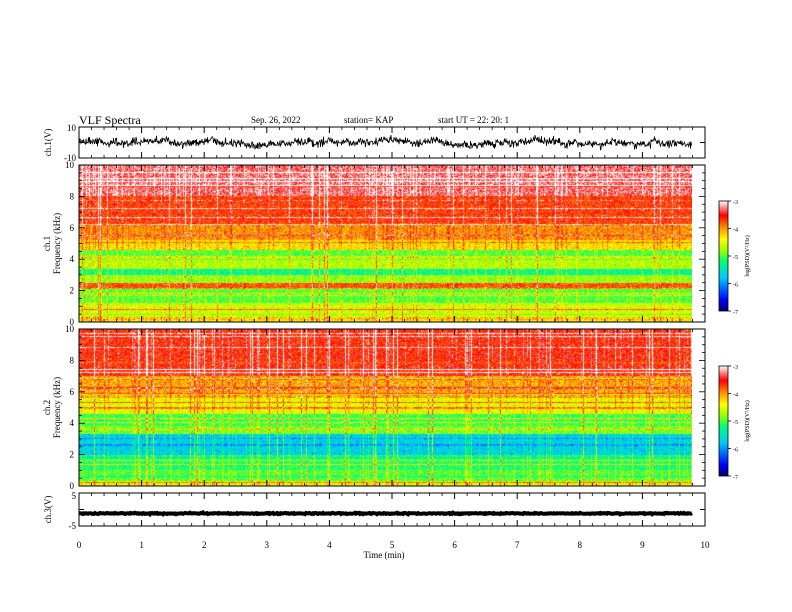  What do you see at coordinates (72, 322) in the screenshot?
I see `y-tick-label-ch1: 0` at bounding box center [72, 322].